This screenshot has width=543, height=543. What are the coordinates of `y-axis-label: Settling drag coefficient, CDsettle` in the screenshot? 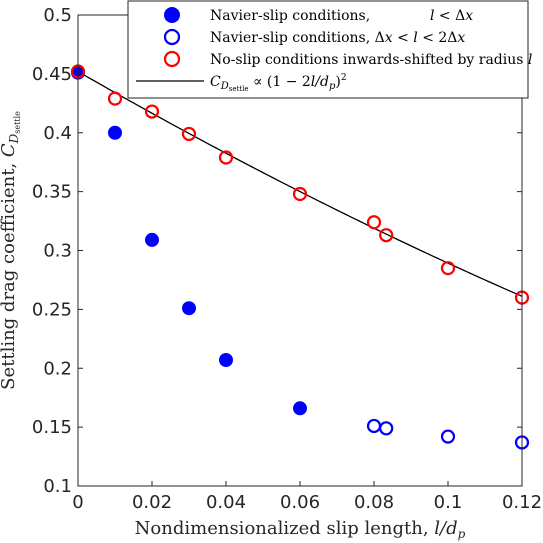 It's located at (11, 250).